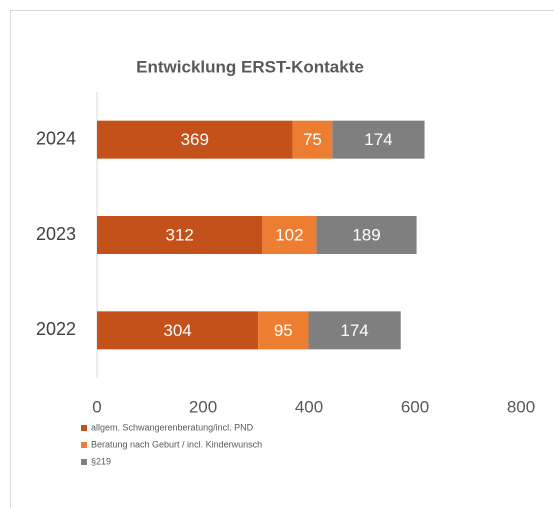  I want to click on y-tick-label: 2022, so click(56, 329).